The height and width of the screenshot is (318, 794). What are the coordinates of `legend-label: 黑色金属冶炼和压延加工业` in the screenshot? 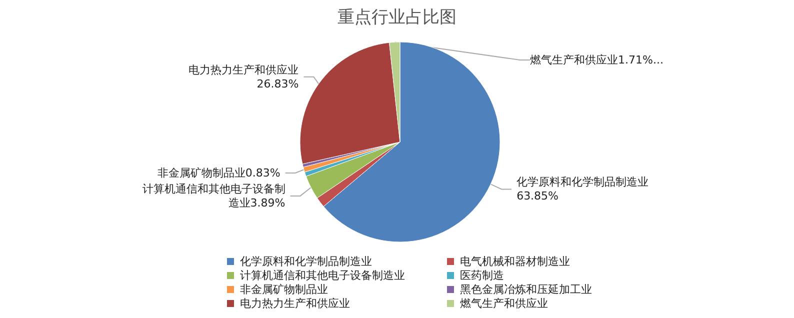 It's located at (526, 289).